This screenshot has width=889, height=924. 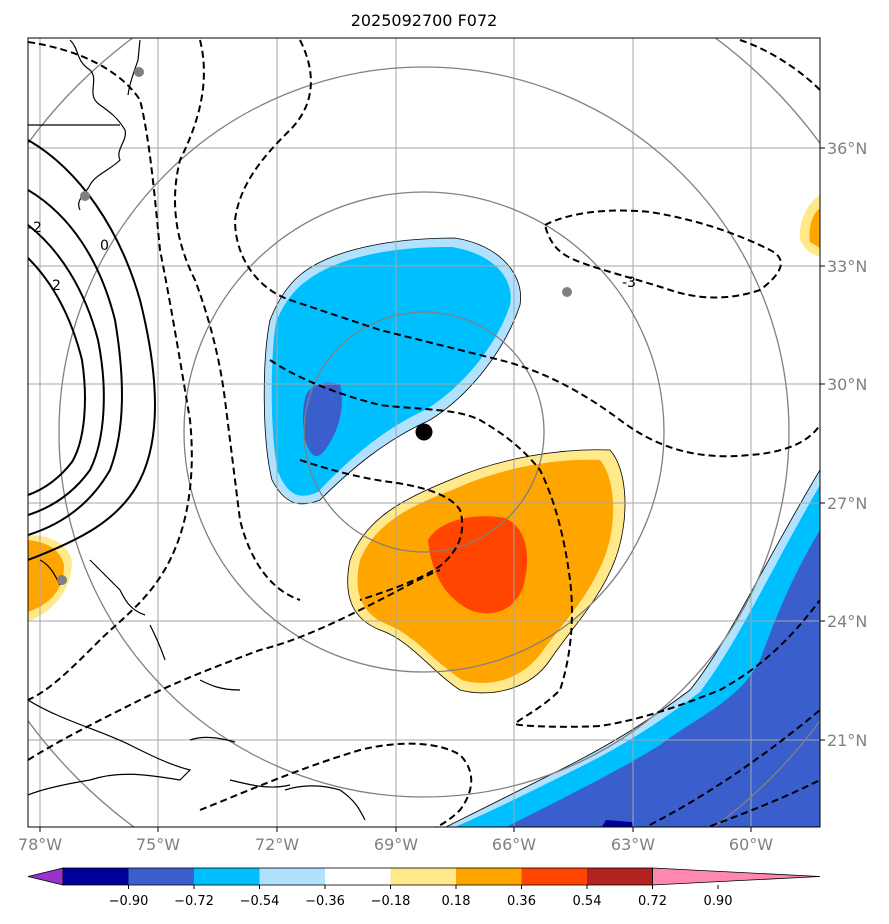 I want to click on lon-label: 78°W, so click(x=40, y=844).